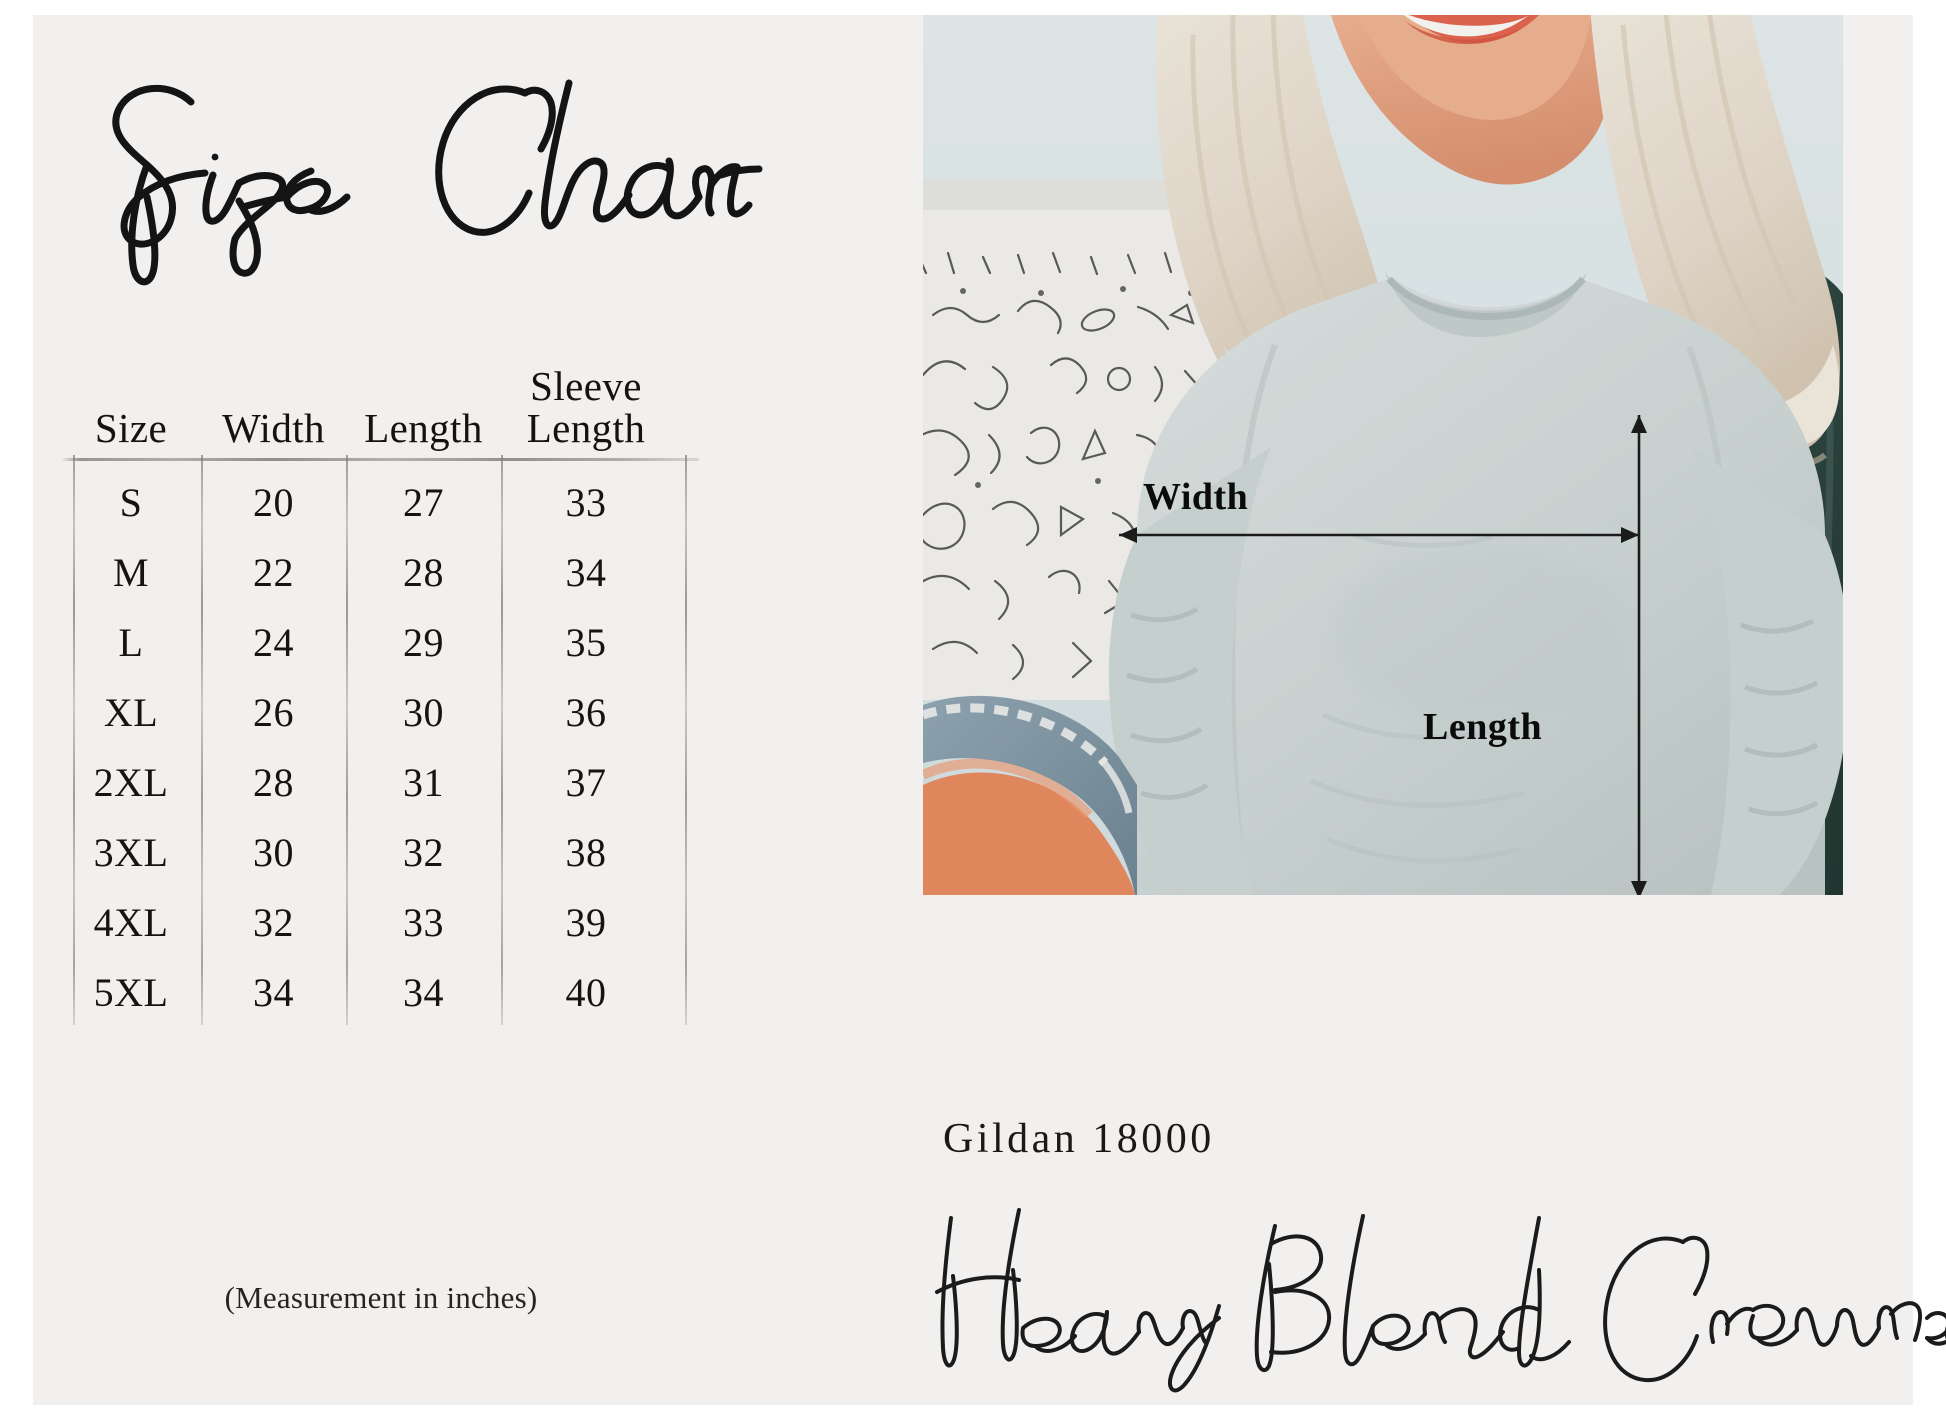  What do you see at coordinates (586, 386) in the screenshot?
I see `column-header-sleeve-line1: Sleeve` at bounding box center [586, 386].